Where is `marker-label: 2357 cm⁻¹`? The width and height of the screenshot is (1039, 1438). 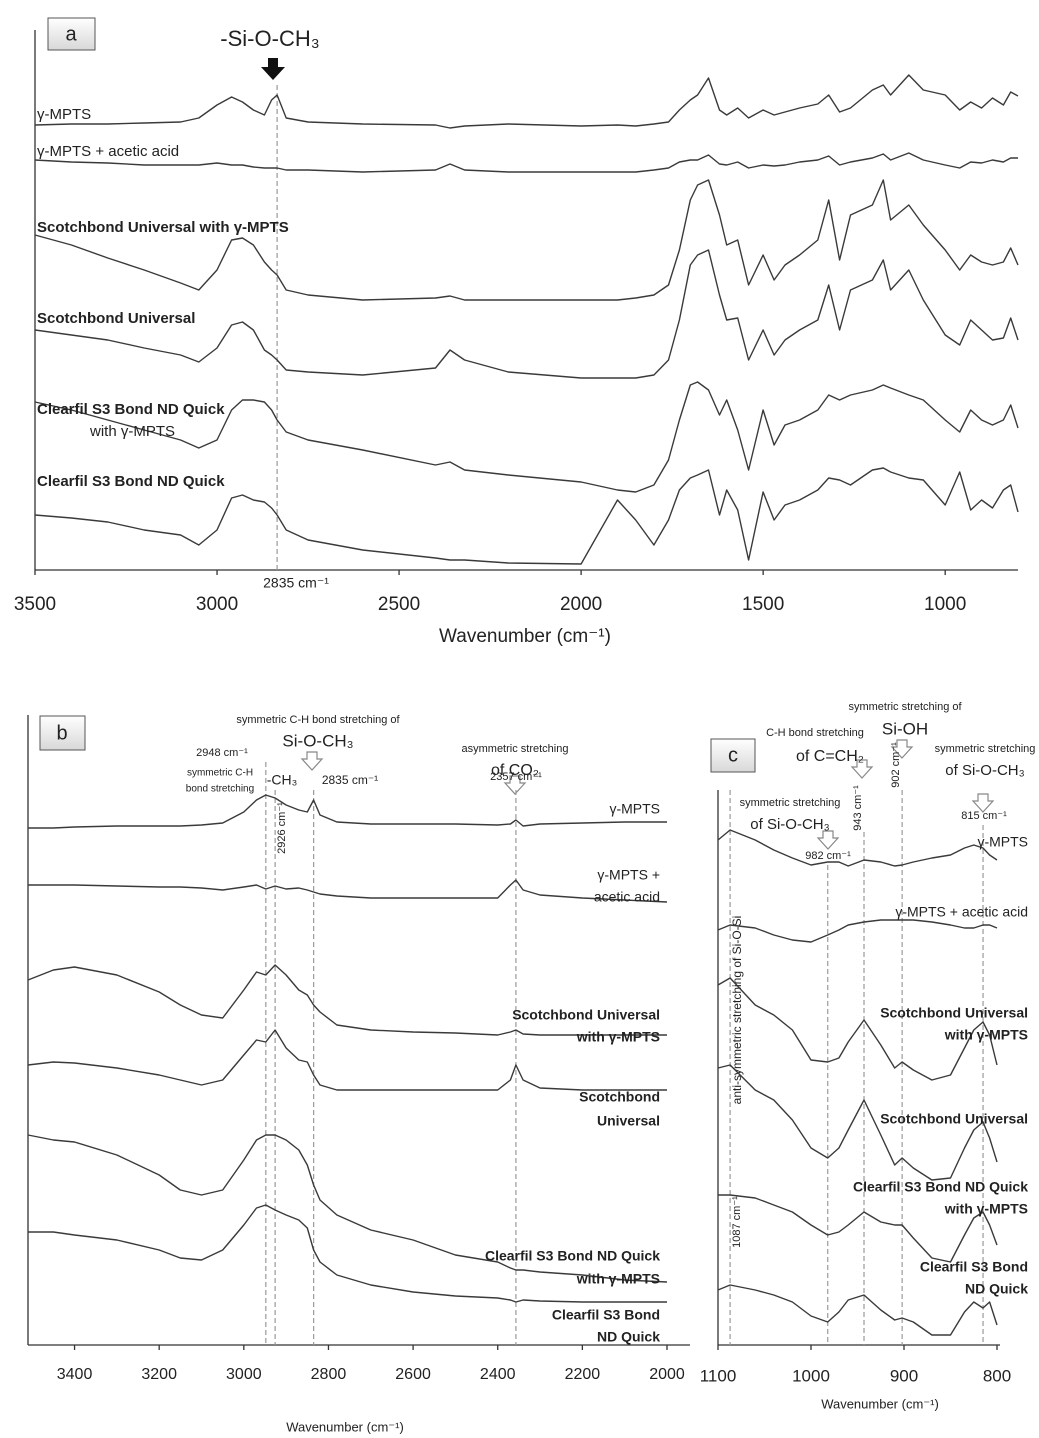
marker-label: 2357 cm⁻¹ is located at coordinates (516, 777).